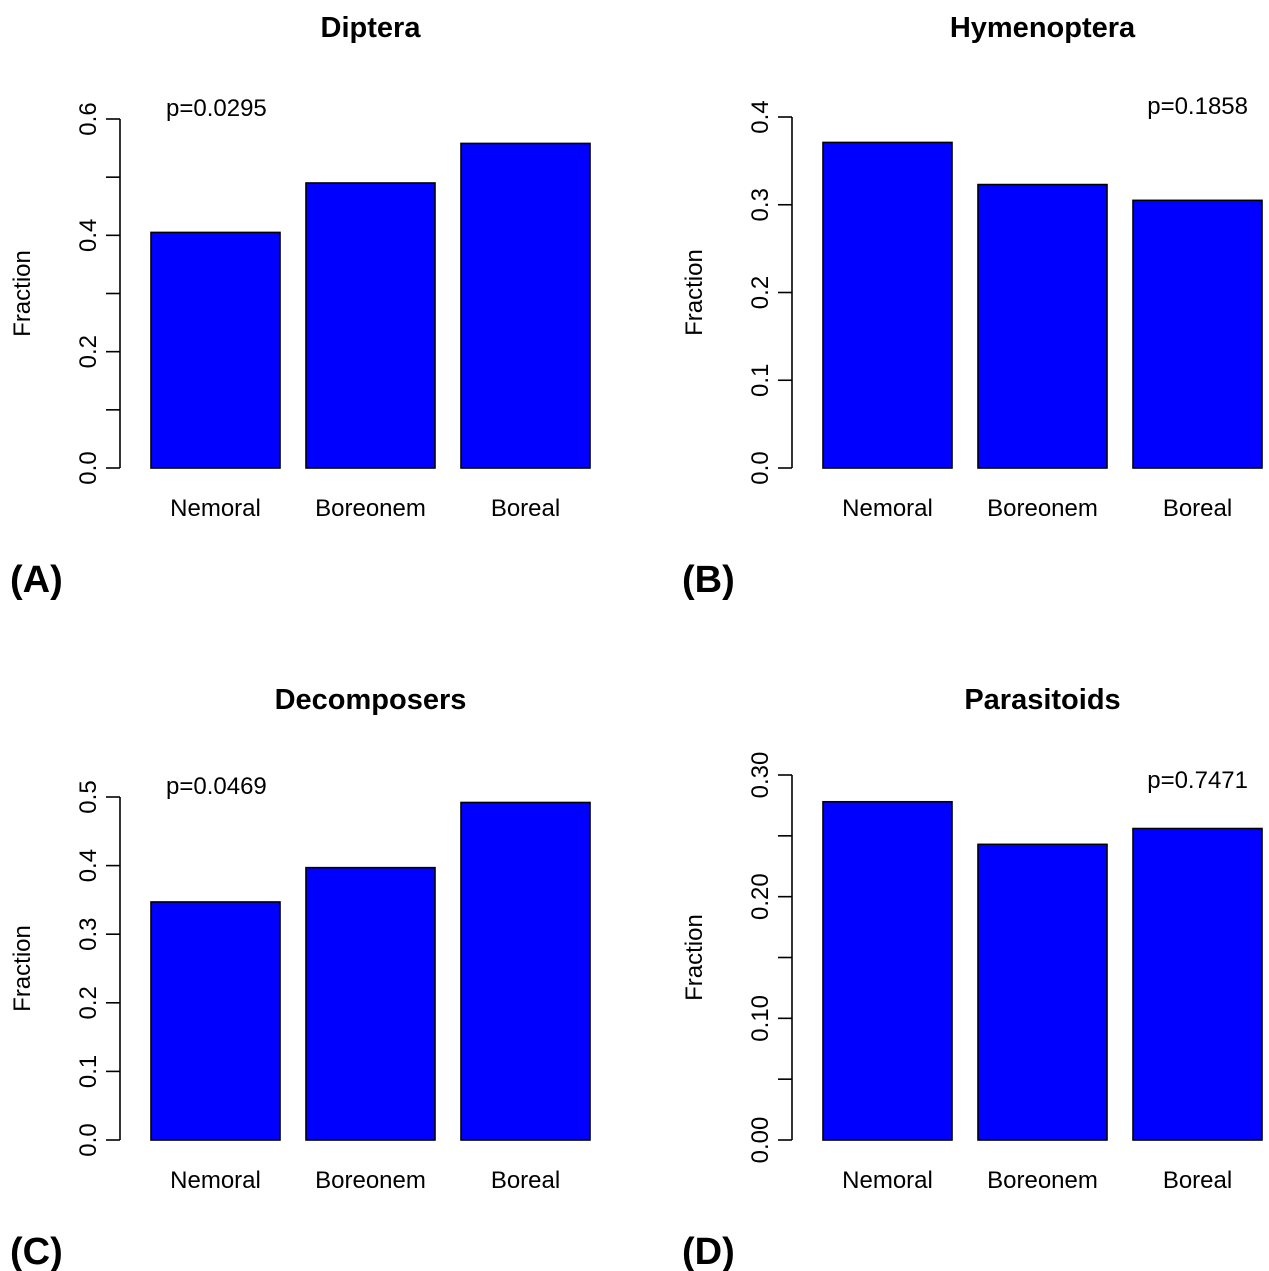  Describe the element at coordinates (216, 786) in the screenshot. I see `p-value-annotation: p=0.0469` at that location.